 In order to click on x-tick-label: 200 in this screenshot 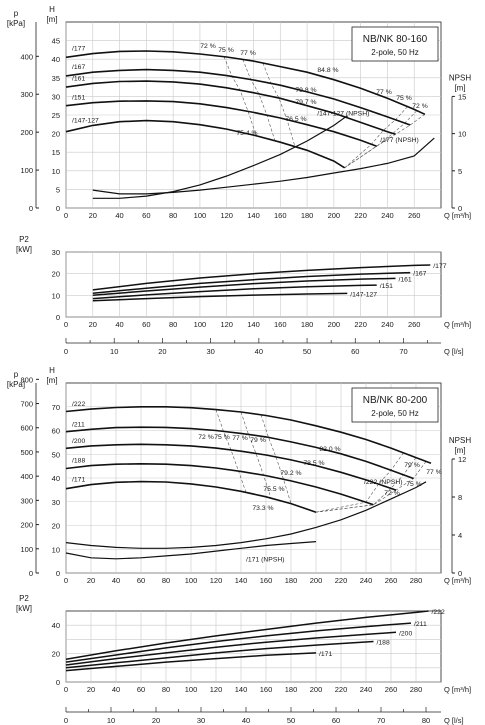, I will do `click(316, 580)`.